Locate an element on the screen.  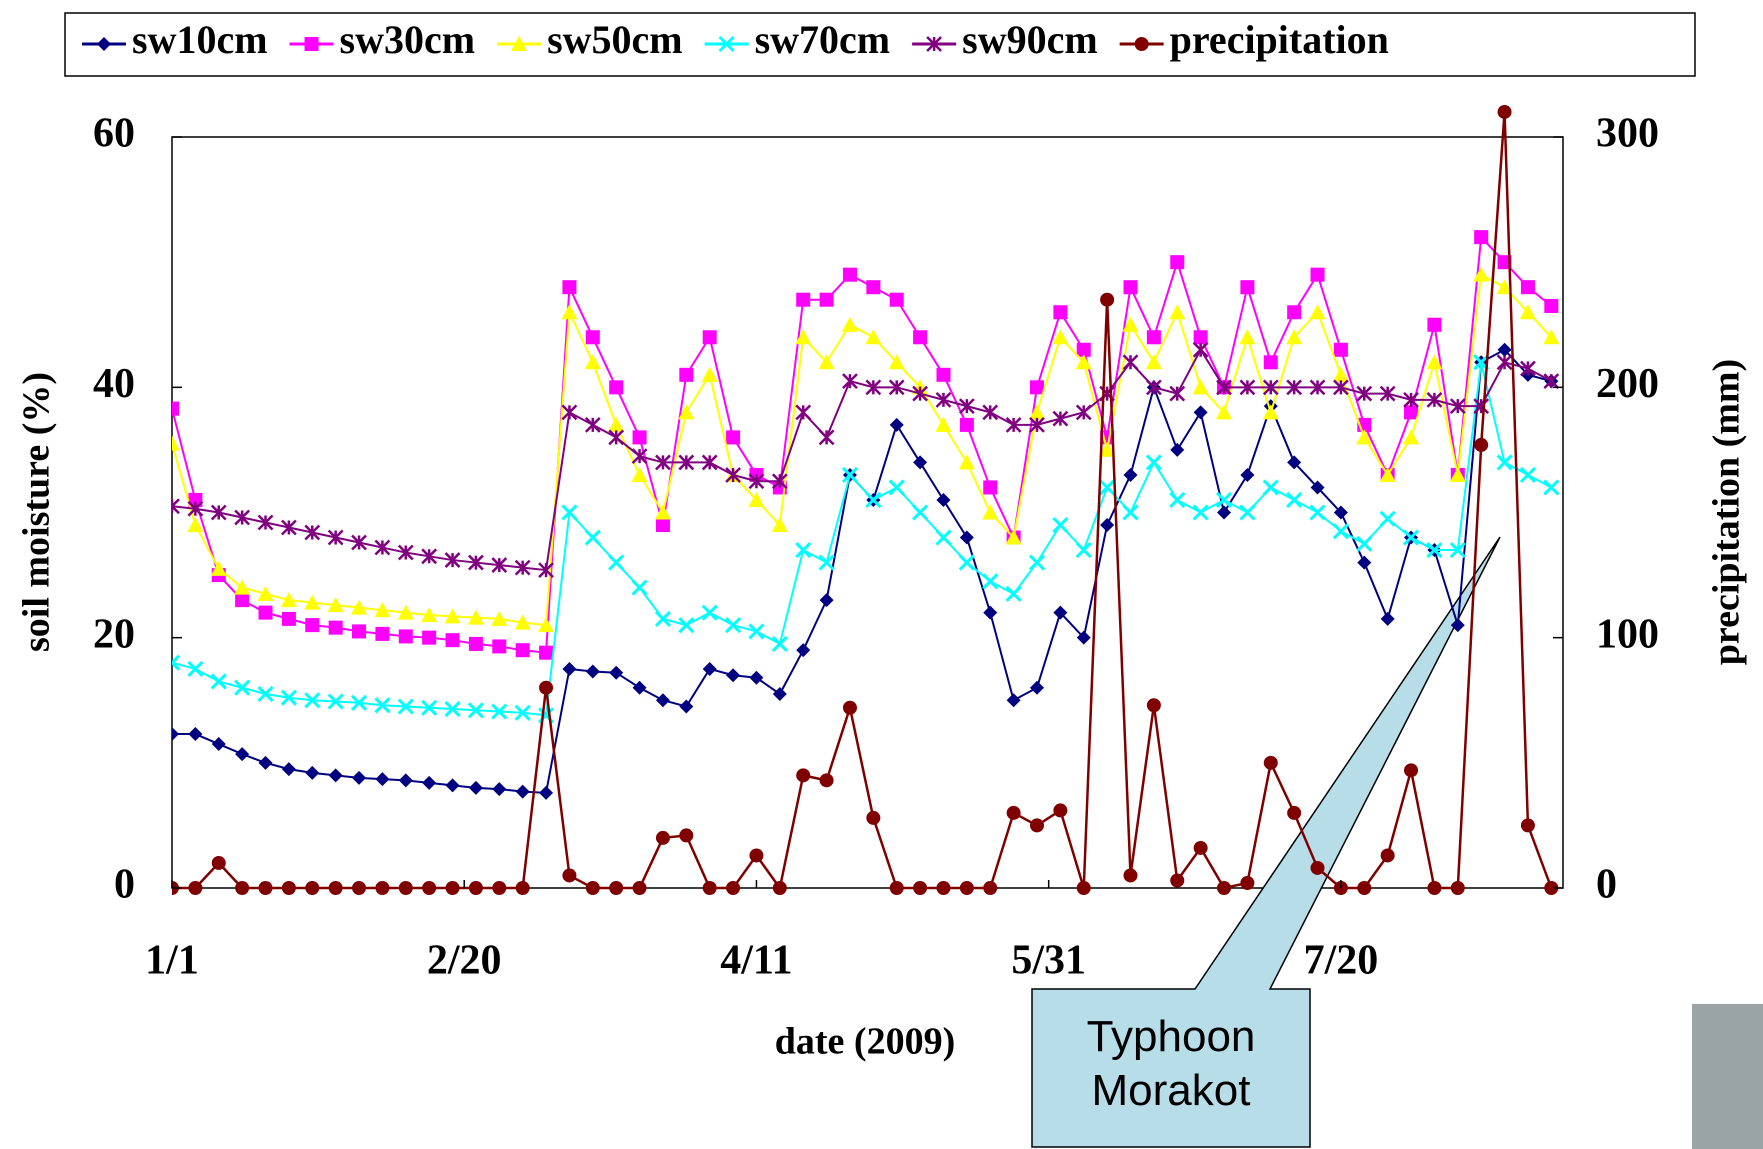
photo-fragment is located at coordinates (1727, 1076).